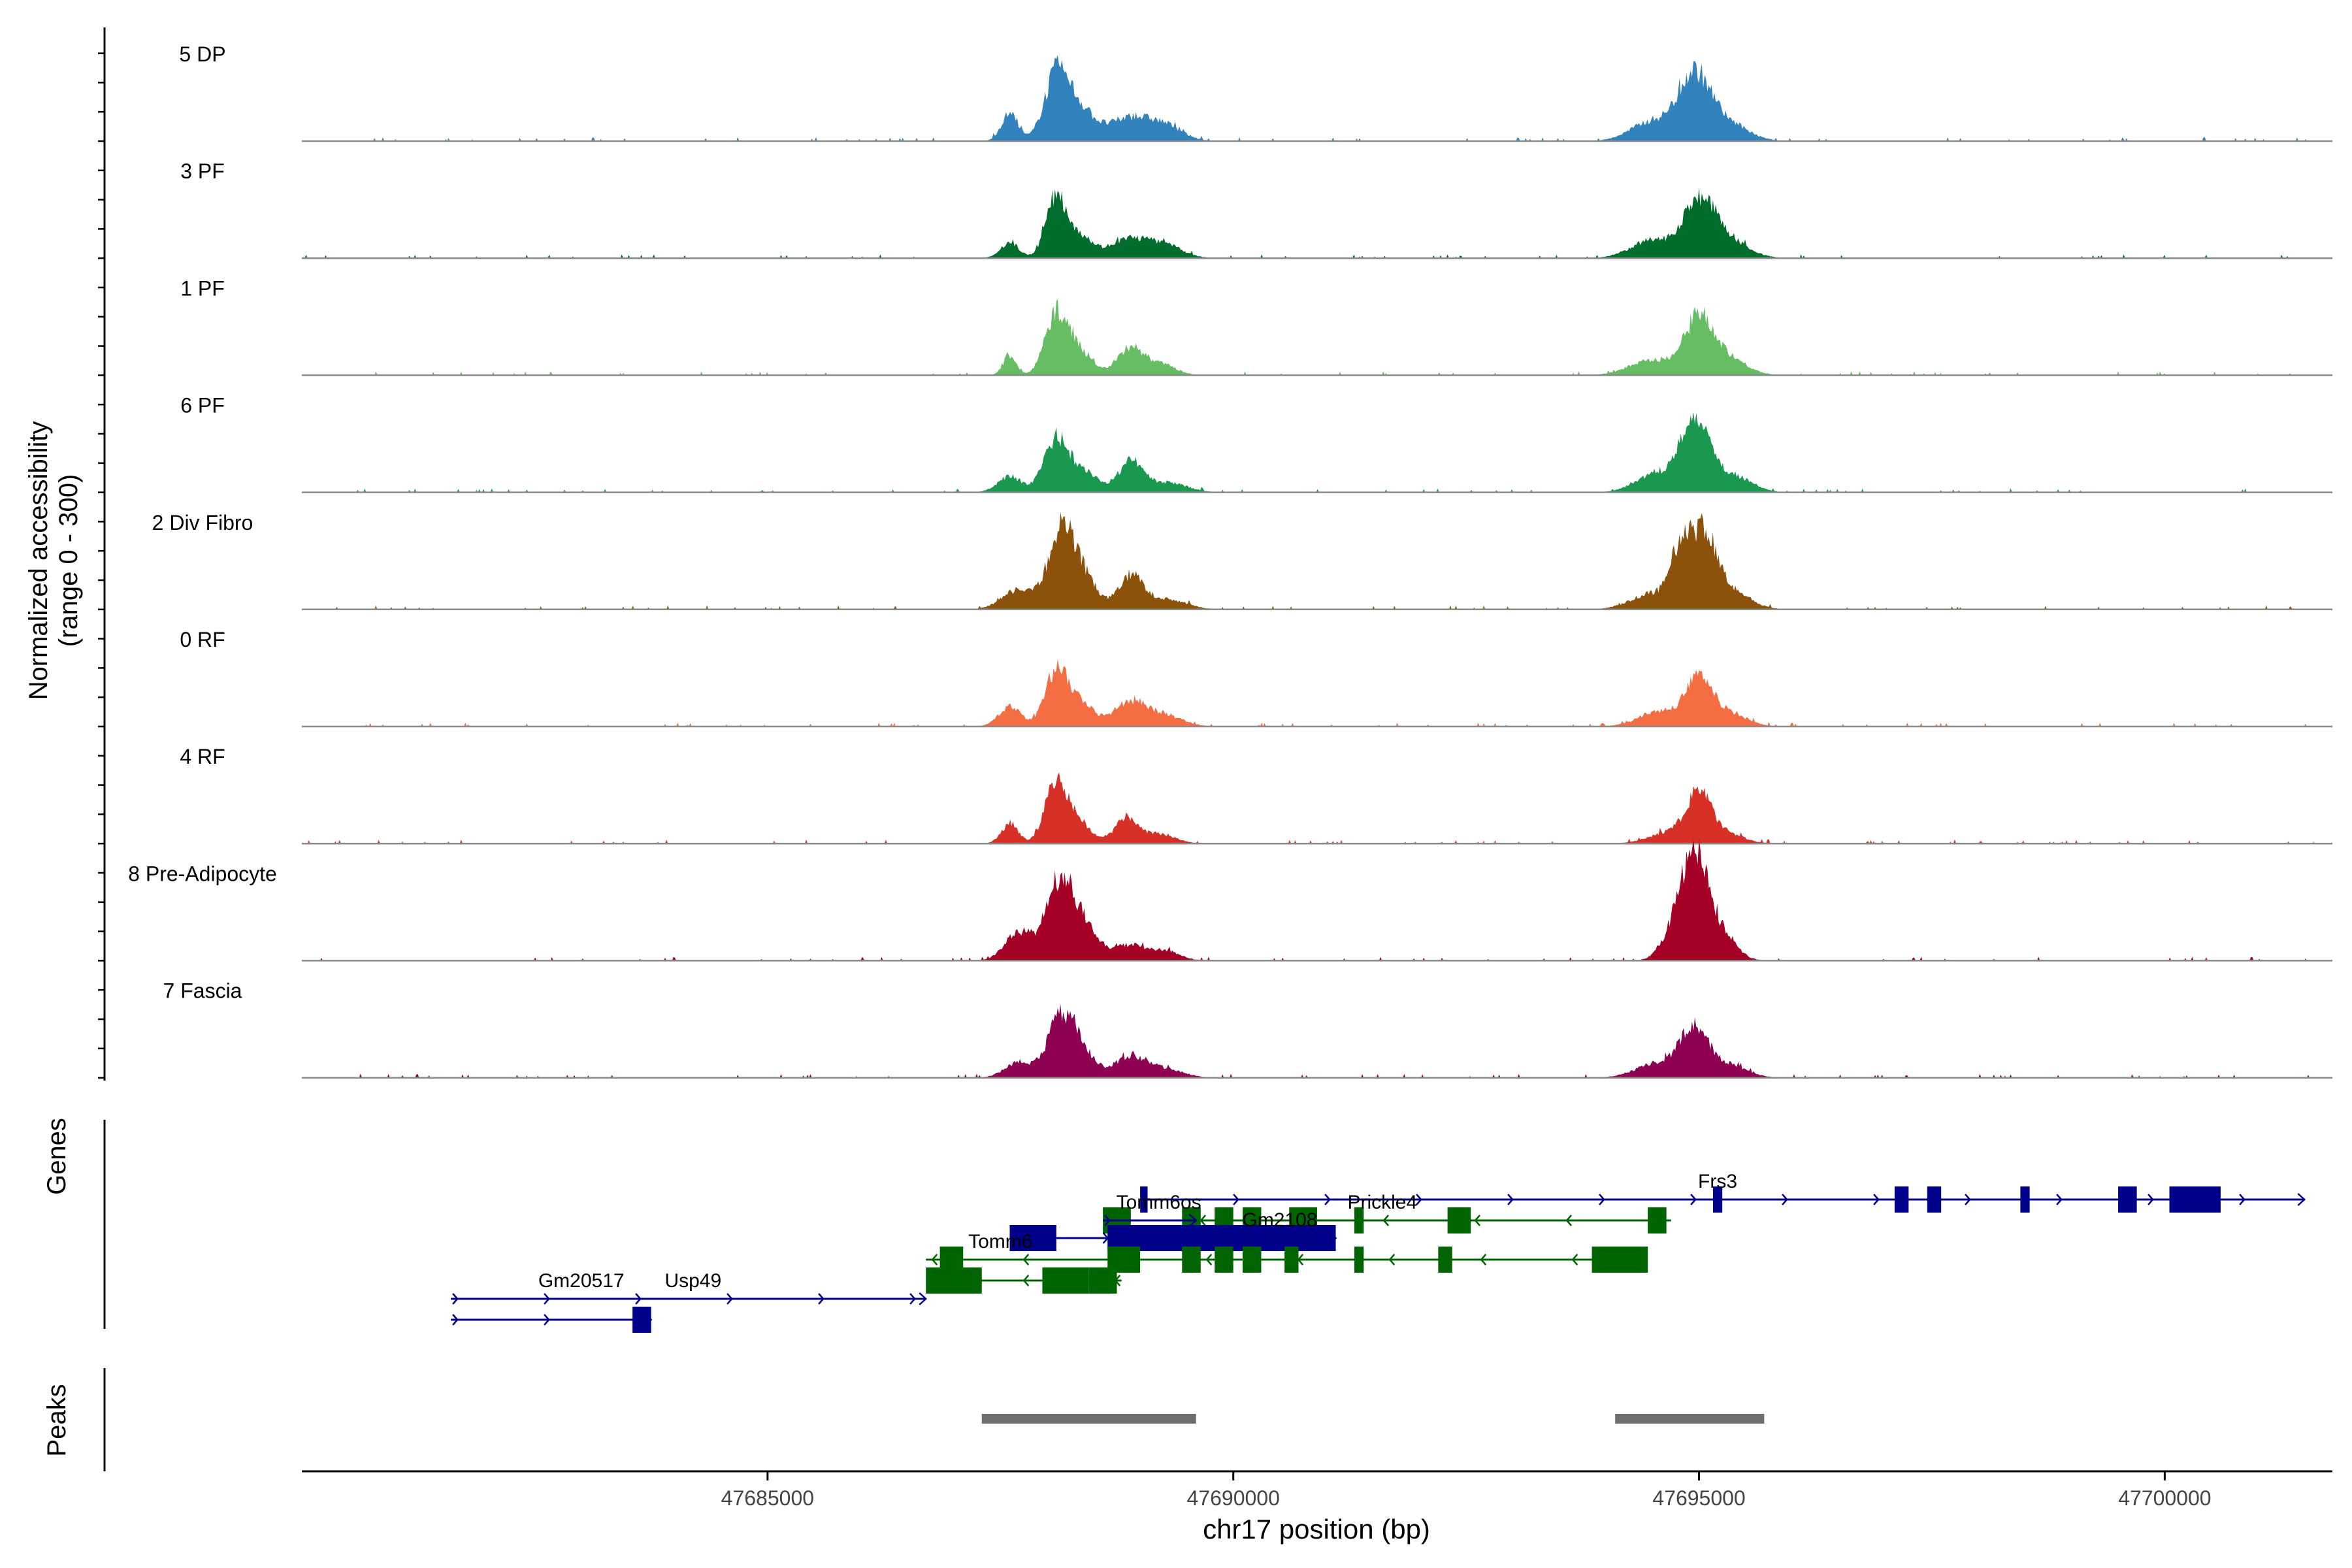 The width and height of the screenshot is (2352, 1568). I want to click on x-tick-label: 47700000, so click(2164, 1498).